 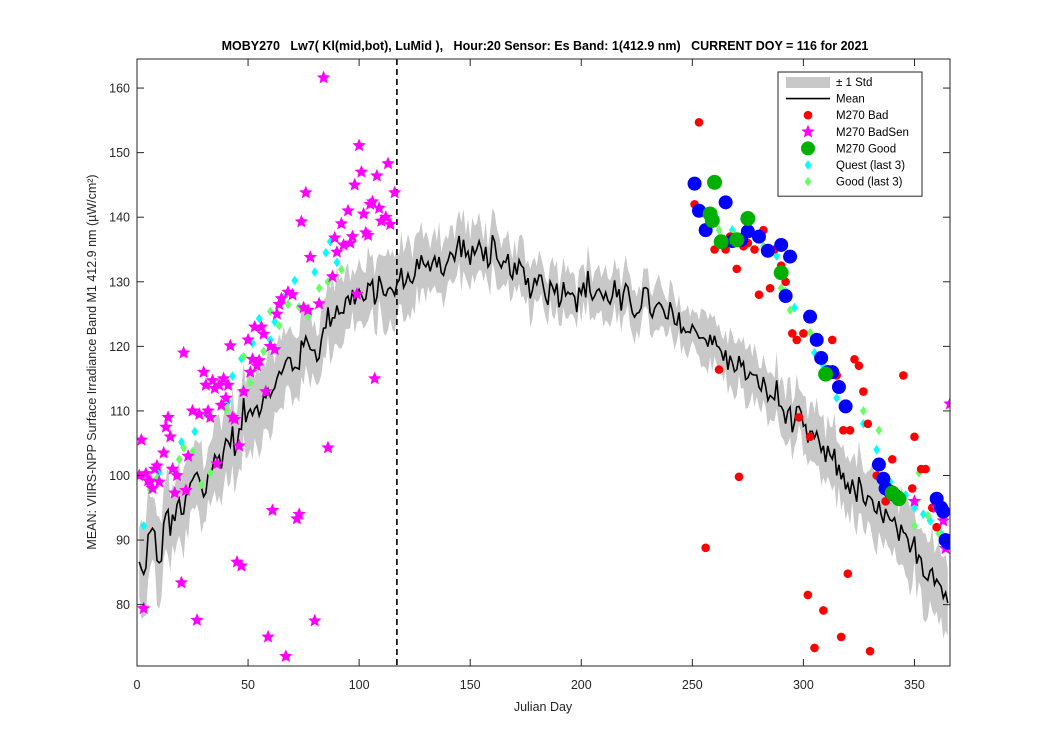 What do you see at coordinates (737, 240) in the screenshot?
I see `good-point` at bounding box center [737, 240].